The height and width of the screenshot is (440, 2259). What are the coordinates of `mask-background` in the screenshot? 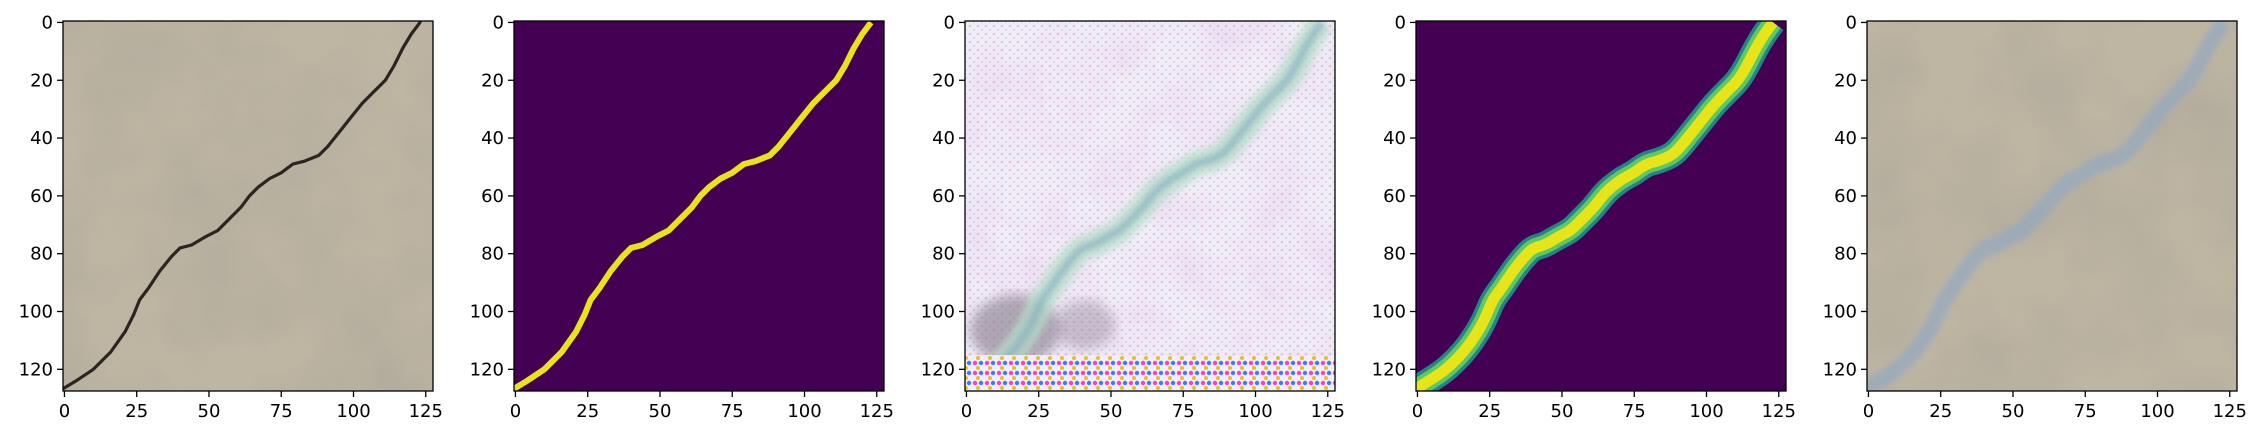 It's located at (699, 206).